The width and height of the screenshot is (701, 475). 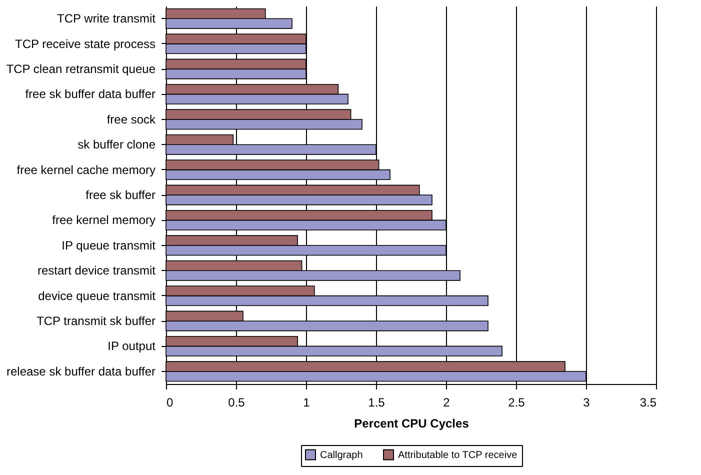 What do you see at coordinates (446, 403) in the screenshot?
I see `x-tick-label: 2` at bounding box center [446, 403].